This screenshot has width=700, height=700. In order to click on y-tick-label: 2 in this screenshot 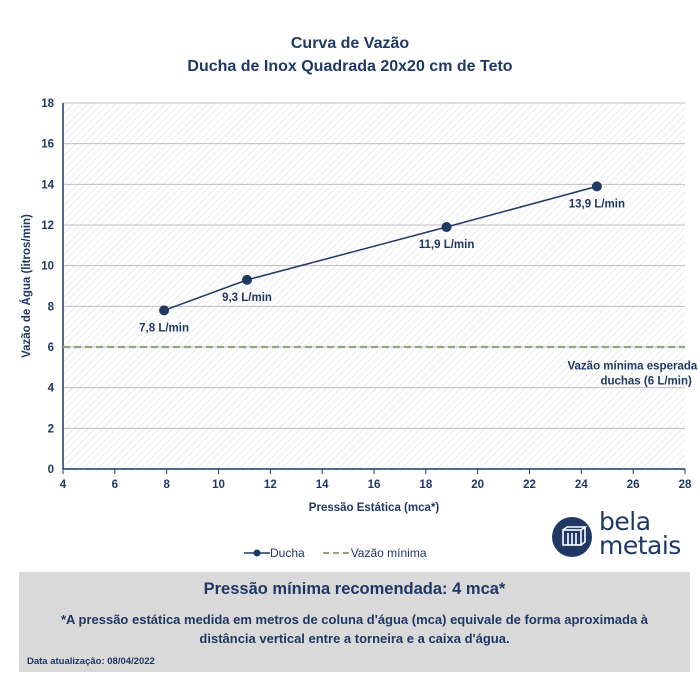, I will do `click(51, 429)`.